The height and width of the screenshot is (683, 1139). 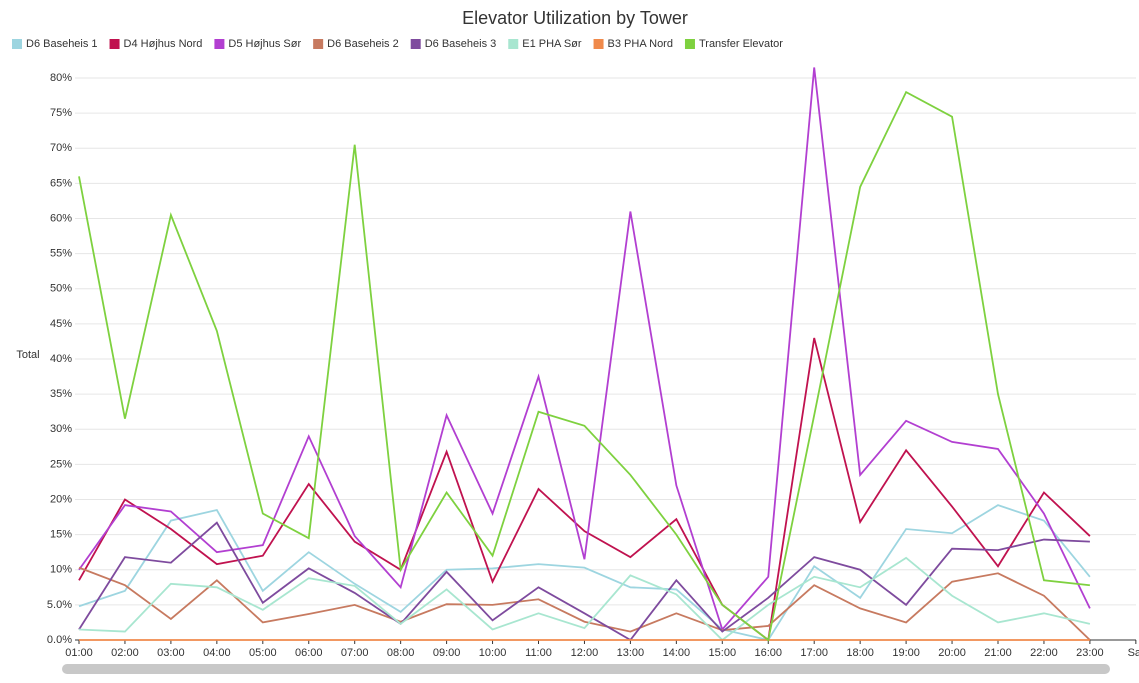 What do you see at coordinates (998, 653) in the screenshot?
I see `x-tick-label: 21:00` at bounding box center [998, 653].